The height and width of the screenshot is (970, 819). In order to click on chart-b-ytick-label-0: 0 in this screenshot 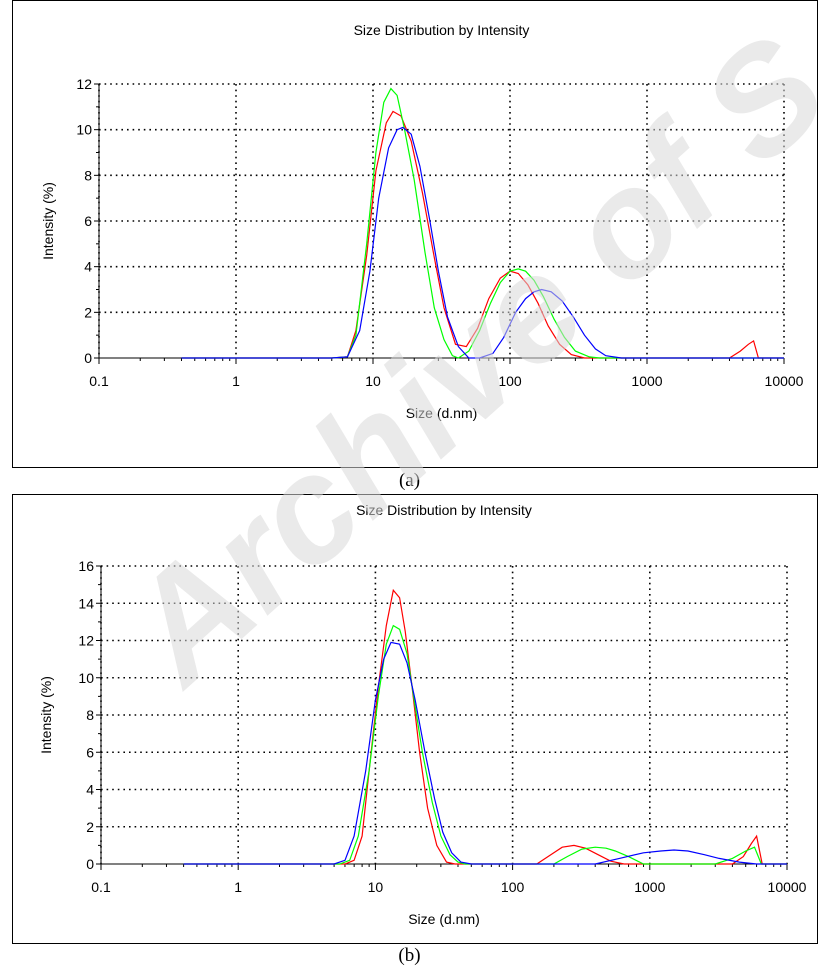, I will do `click(90, 864)`.